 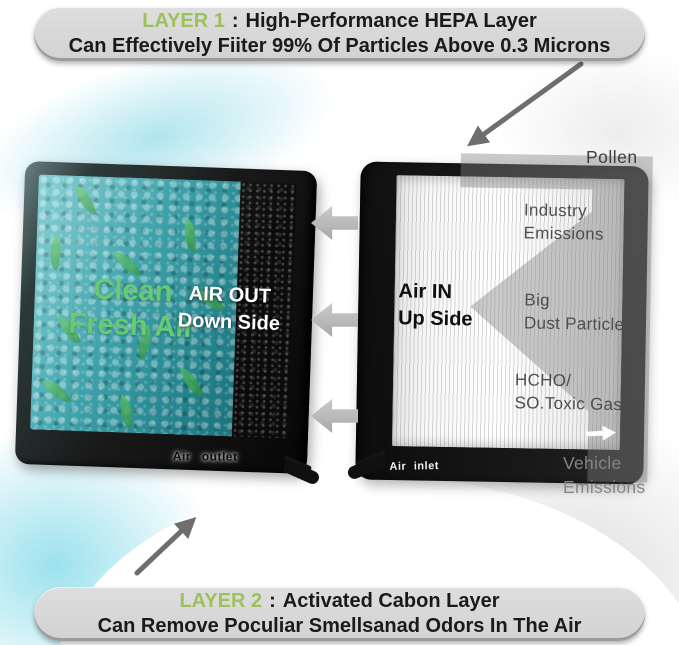 What do you see at coordinates (229, 322) in the screenshot?
I see `air-out-line2: Down Side` at bounding box center [229, 322].